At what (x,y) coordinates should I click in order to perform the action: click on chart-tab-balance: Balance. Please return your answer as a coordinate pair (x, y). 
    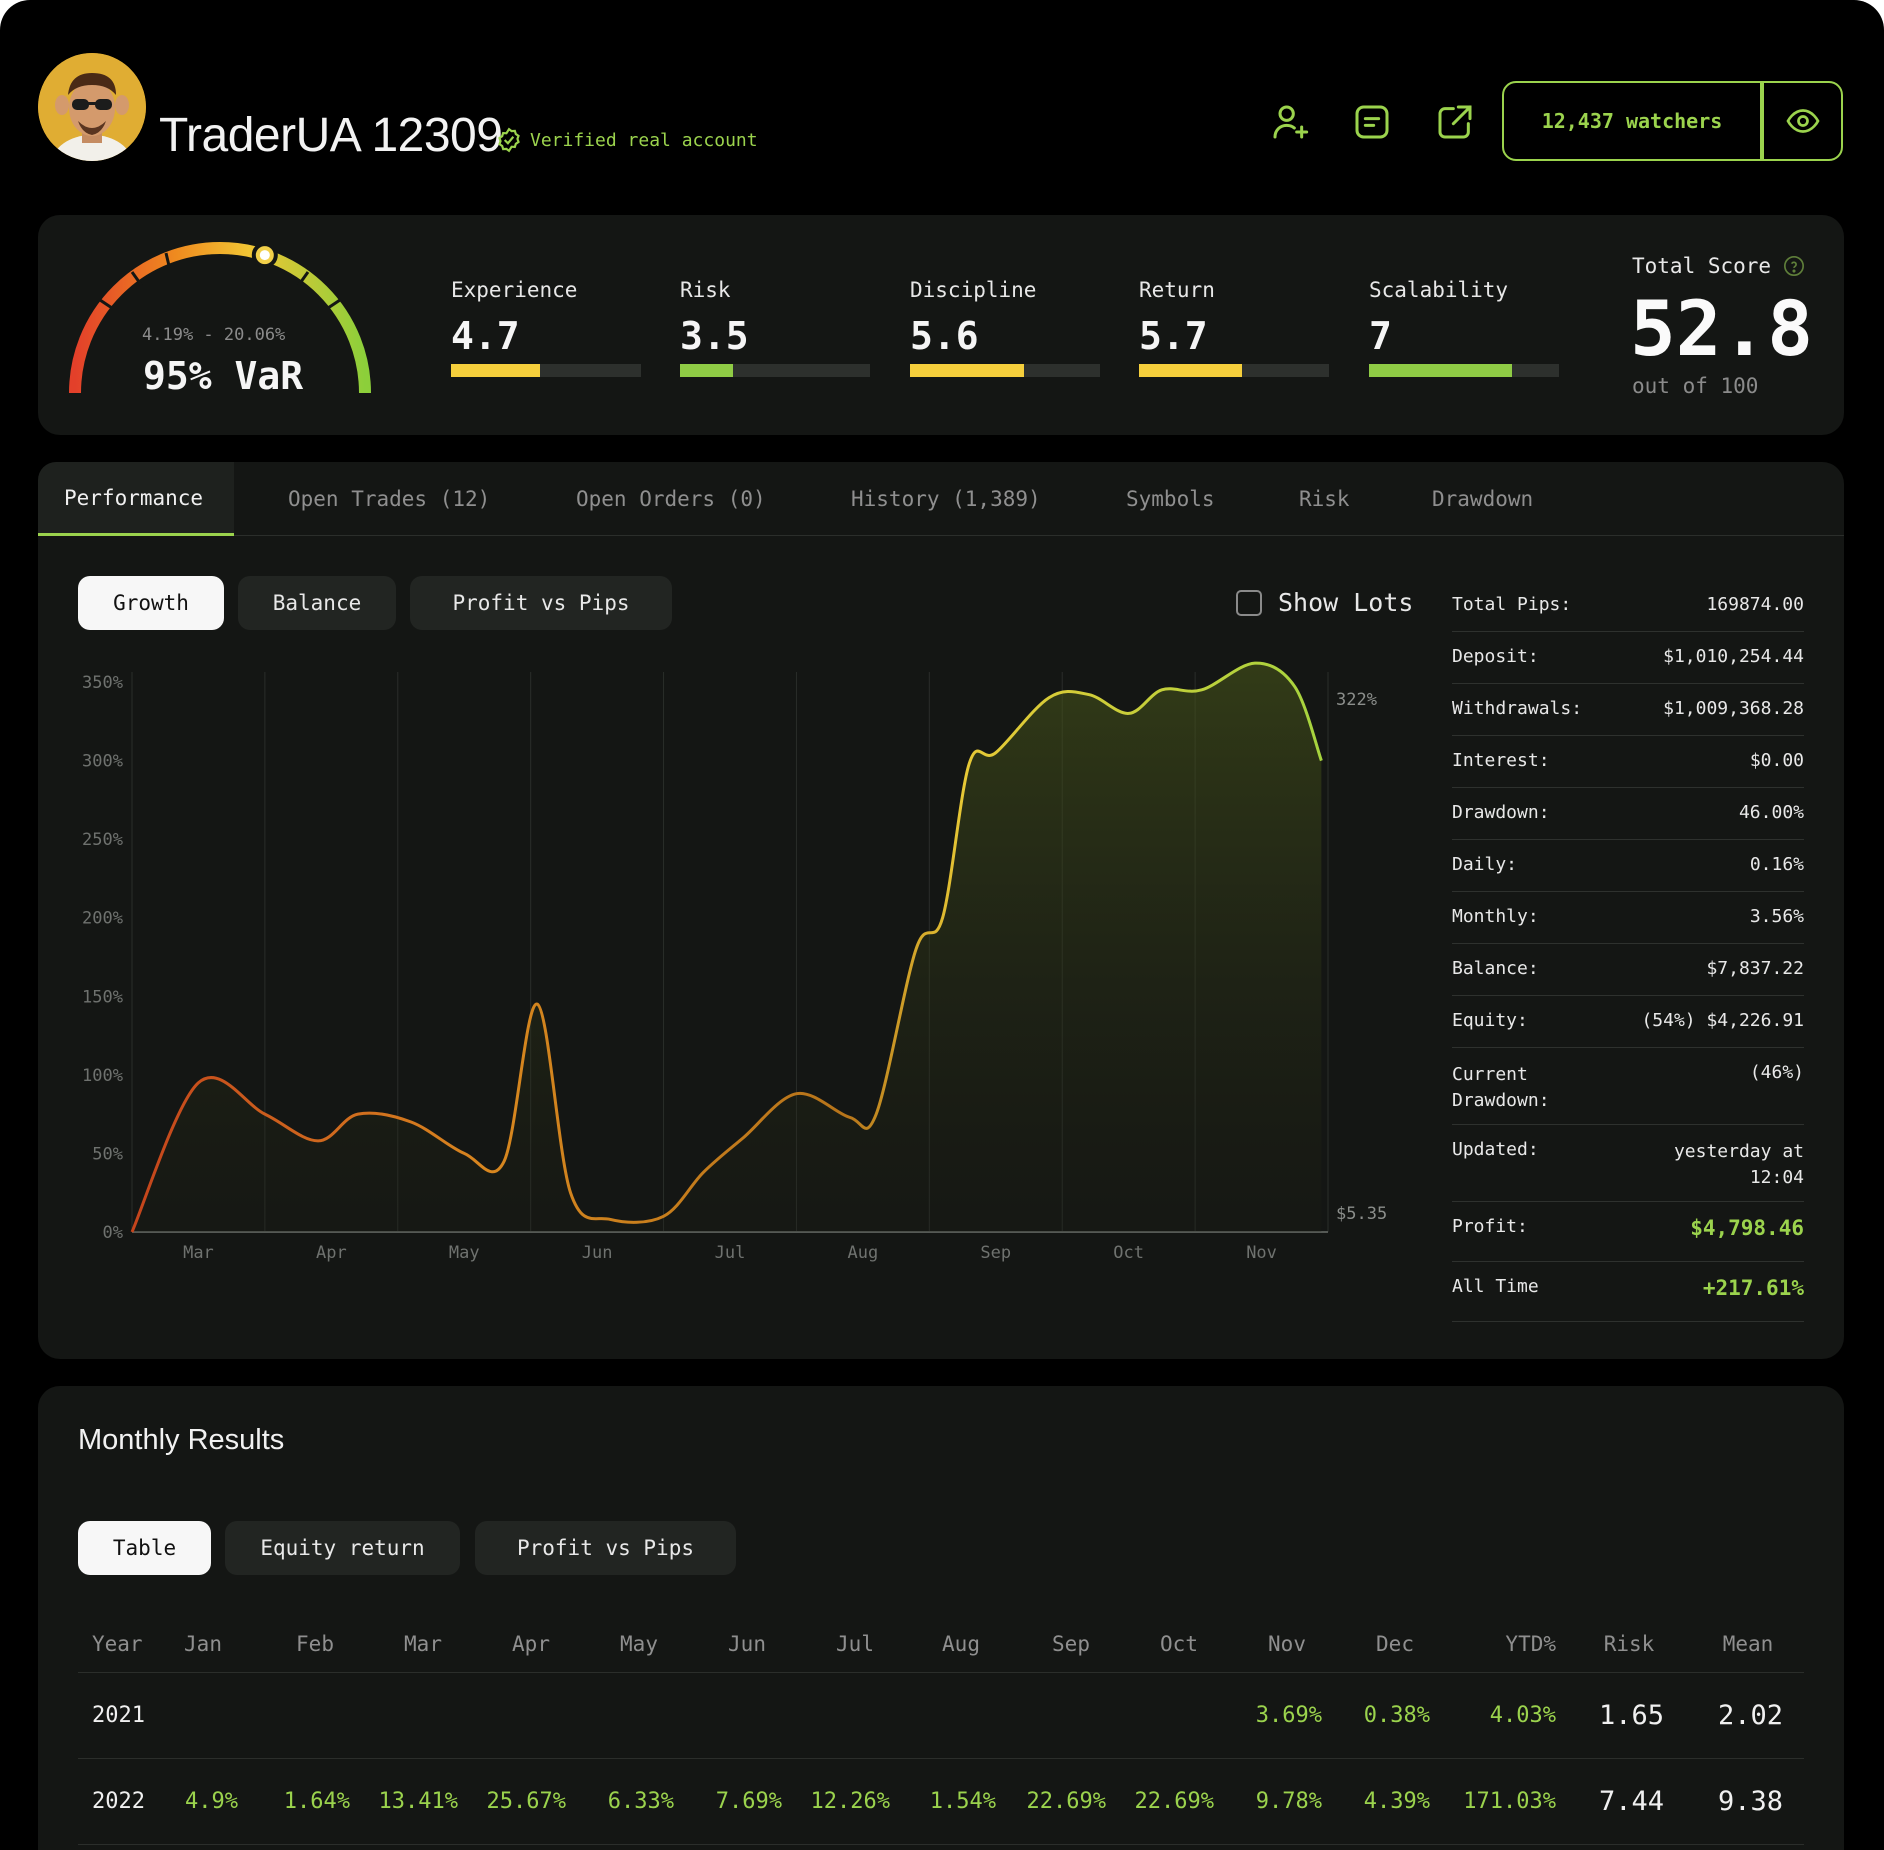
    Looking at the image, I should click on (317, 603).